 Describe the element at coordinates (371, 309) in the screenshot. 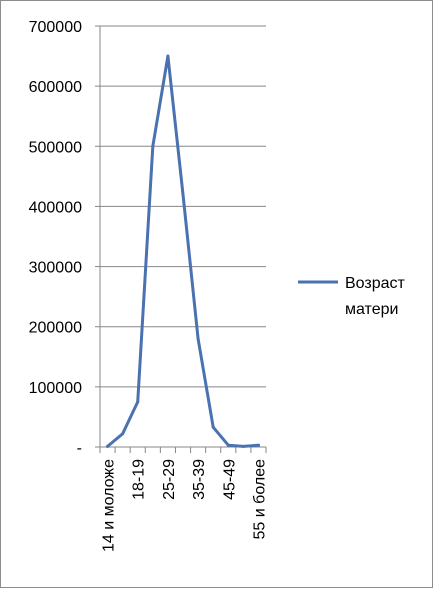

I see `legend-label-0-1: матери` at that location.